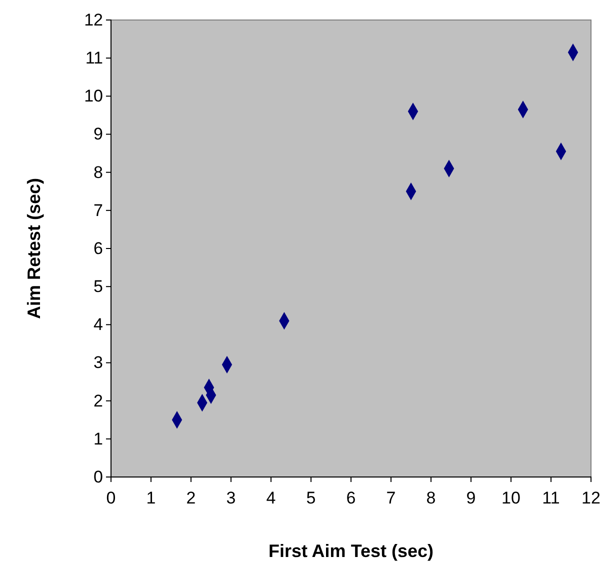  I want to click on x-tick-label: 7, so click(391, 498).